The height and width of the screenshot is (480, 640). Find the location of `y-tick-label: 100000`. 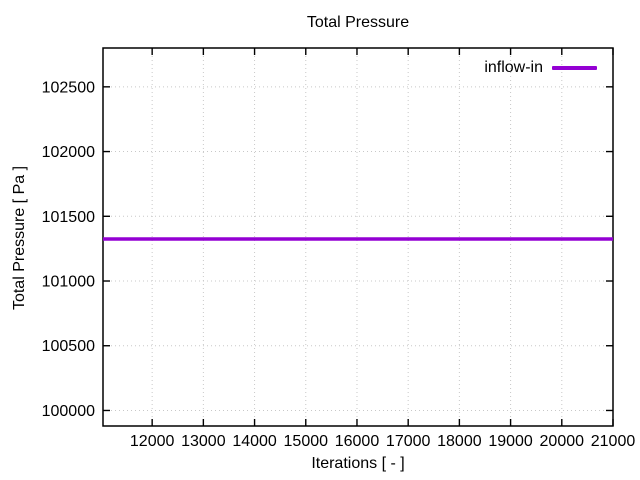

y-tick-label: 100000 is located at coordinates (68, 411).